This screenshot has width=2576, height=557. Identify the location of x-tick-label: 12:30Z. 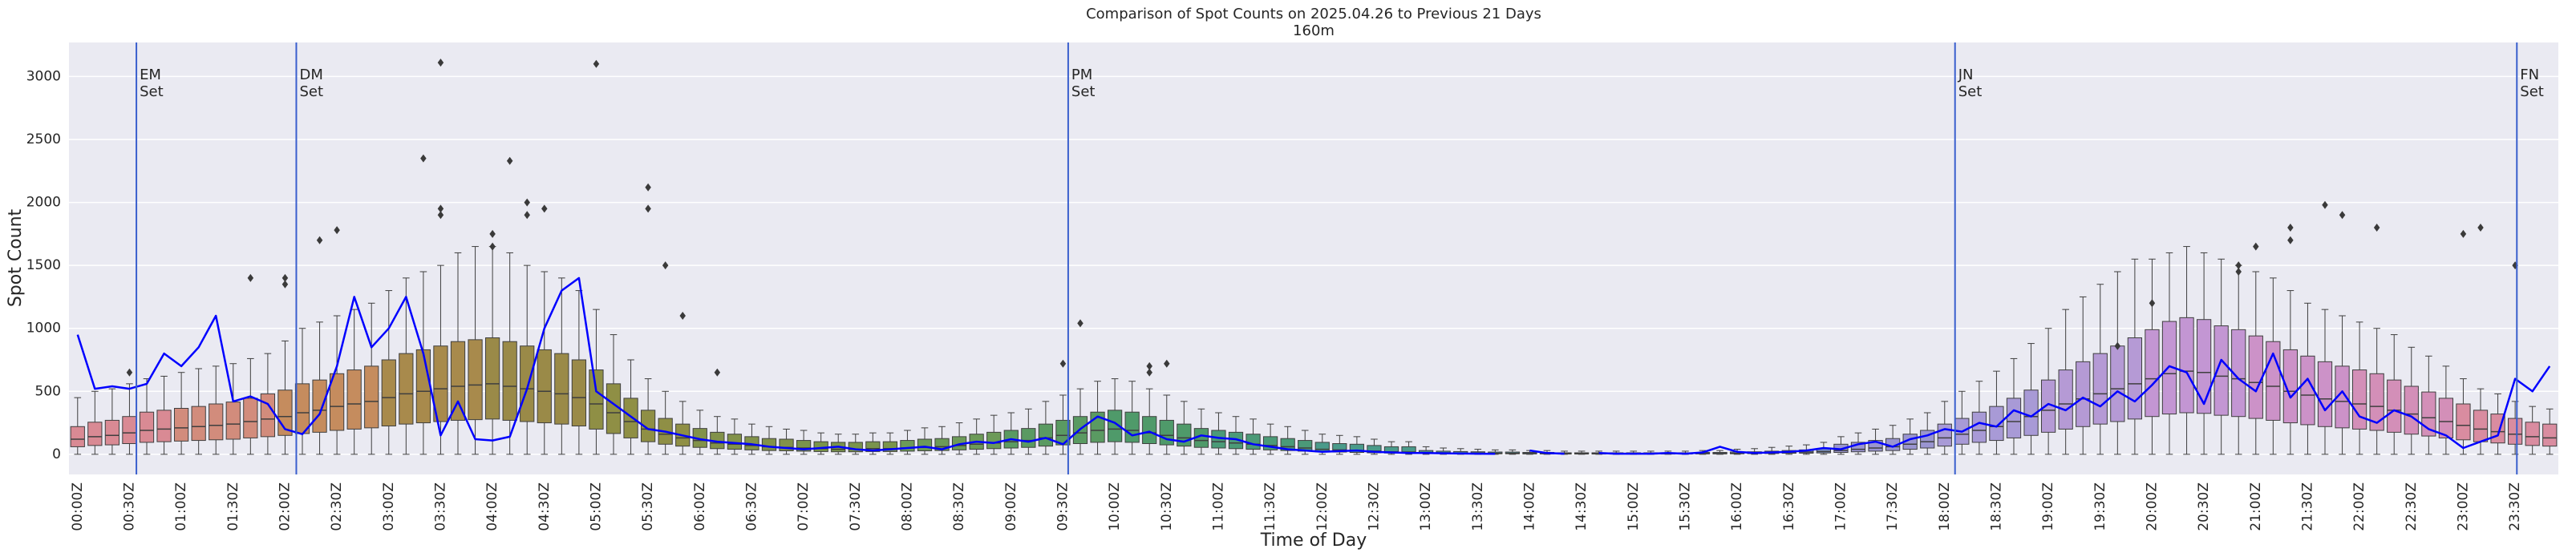
(1374, 506).